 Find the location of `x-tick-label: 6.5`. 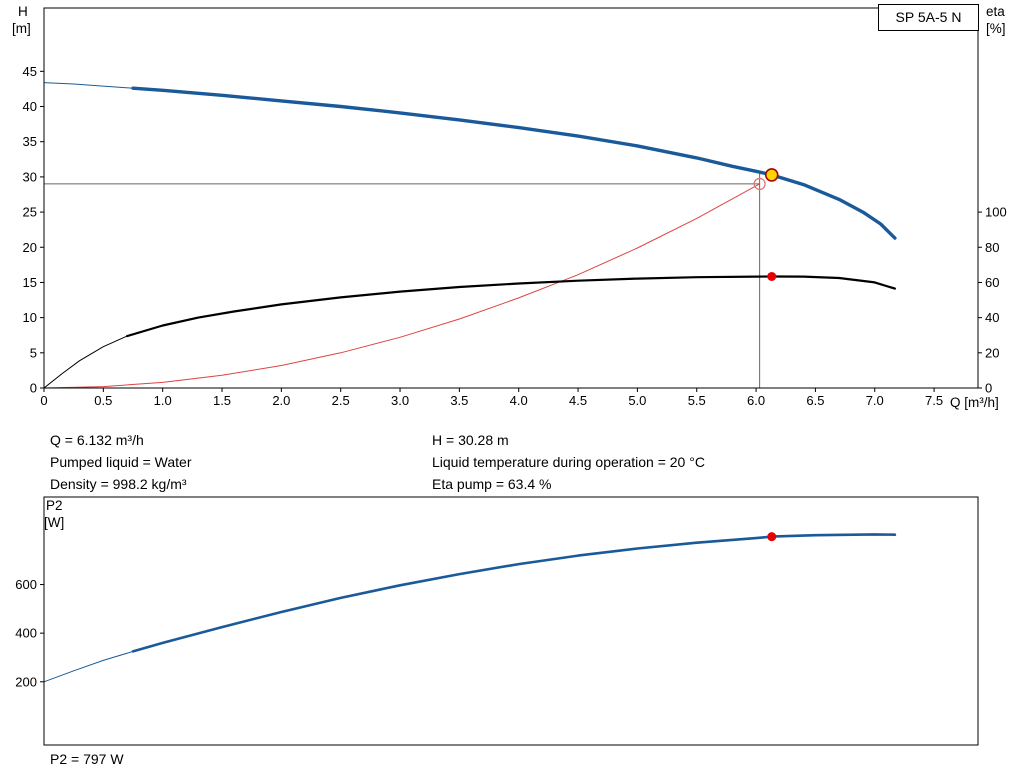

x-tick-label: 6.5 is located at coordinates (815, 400).